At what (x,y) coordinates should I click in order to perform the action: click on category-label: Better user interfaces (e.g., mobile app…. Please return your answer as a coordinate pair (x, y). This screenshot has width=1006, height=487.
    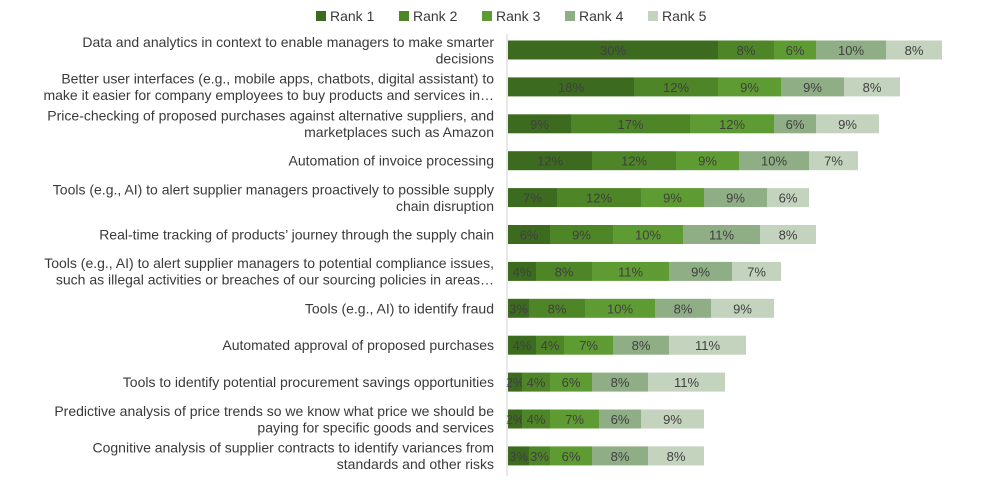
    Looking at the image, I should click on (277, 79).